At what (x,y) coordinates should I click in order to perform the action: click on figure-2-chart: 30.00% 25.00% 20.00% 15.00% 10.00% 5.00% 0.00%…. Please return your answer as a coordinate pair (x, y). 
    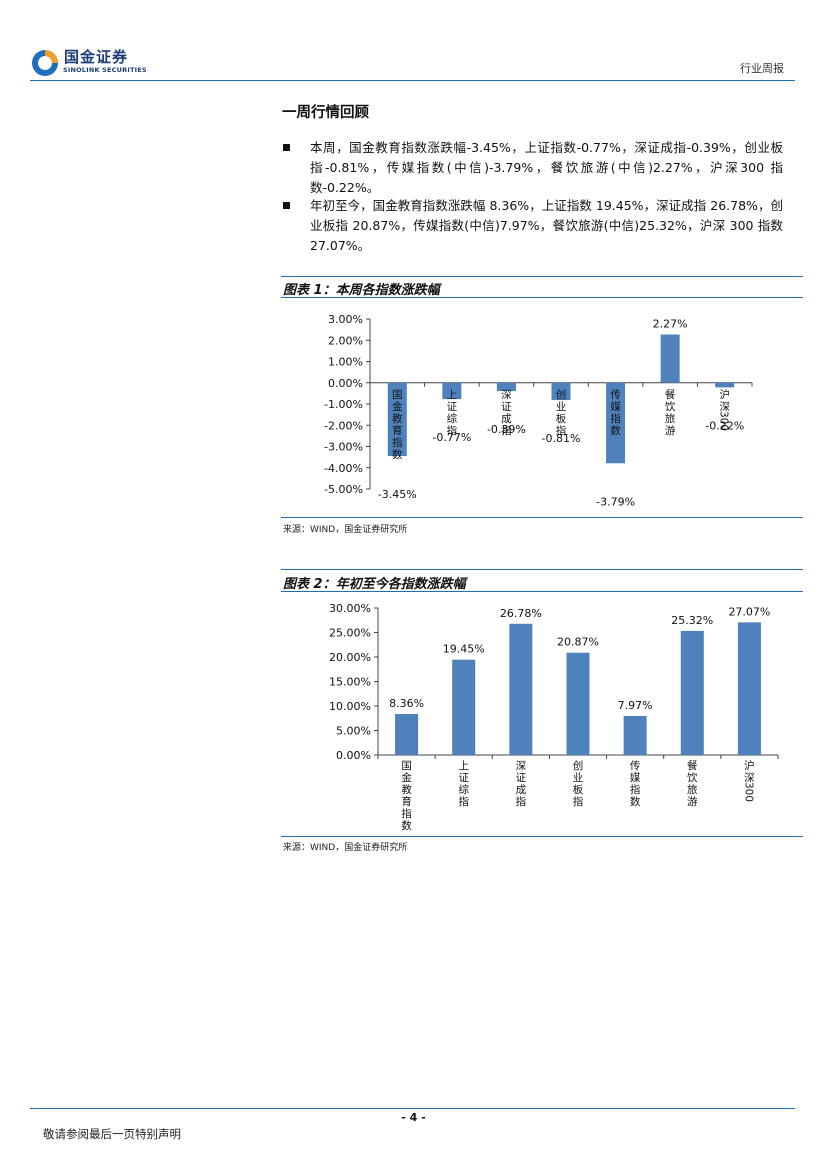
    Looking at the image, I should click on (554, 717).